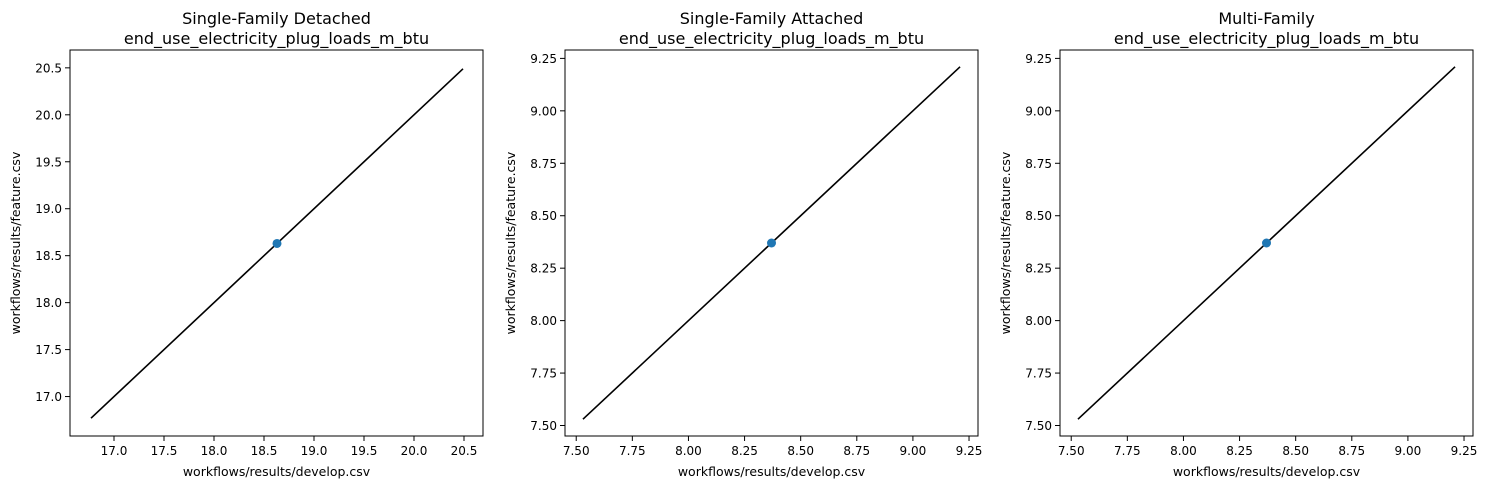  What do you see at coordinates (48, 350) in the screenshot?
I see `y-tick-label: 17.5` at bounding box center [48, 350].